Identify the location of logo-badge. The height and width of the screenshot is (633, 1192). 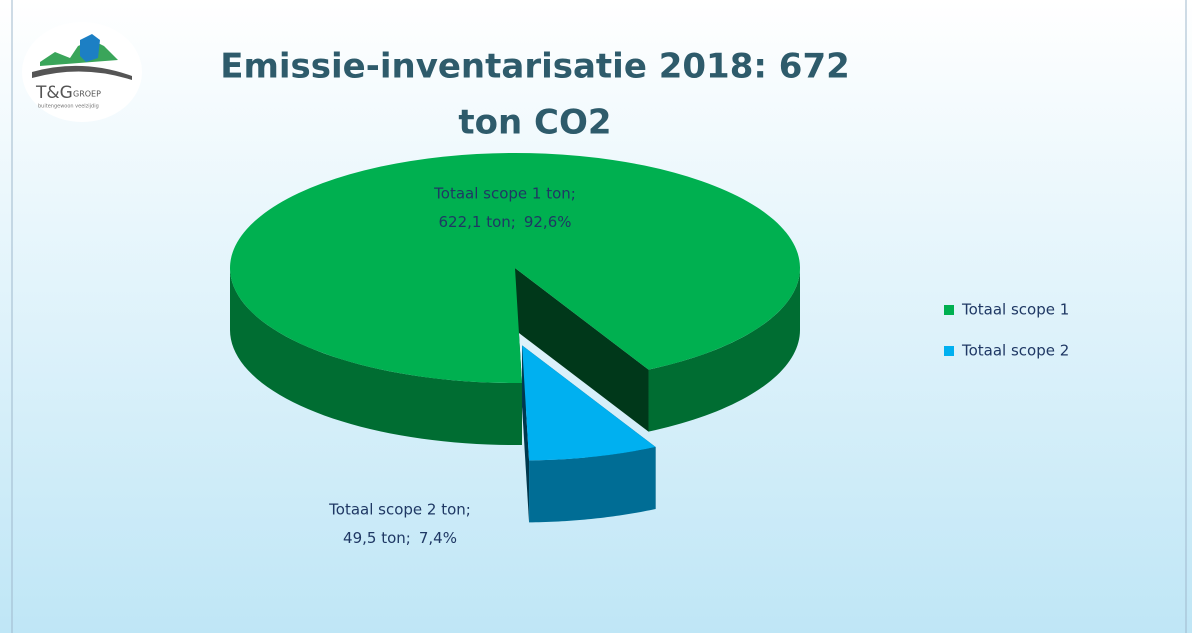
(82, 72).